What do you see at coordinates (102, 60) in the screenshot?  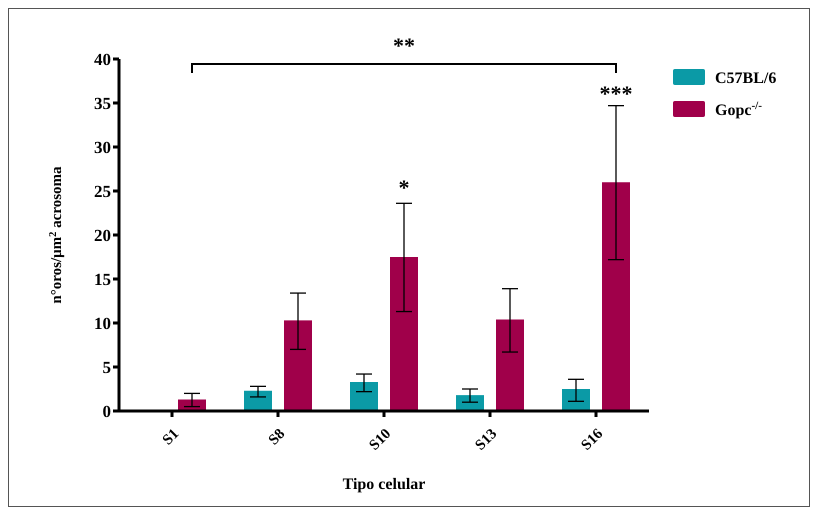 I see `y-tick-label: 40` at bounding box center [102, 60].